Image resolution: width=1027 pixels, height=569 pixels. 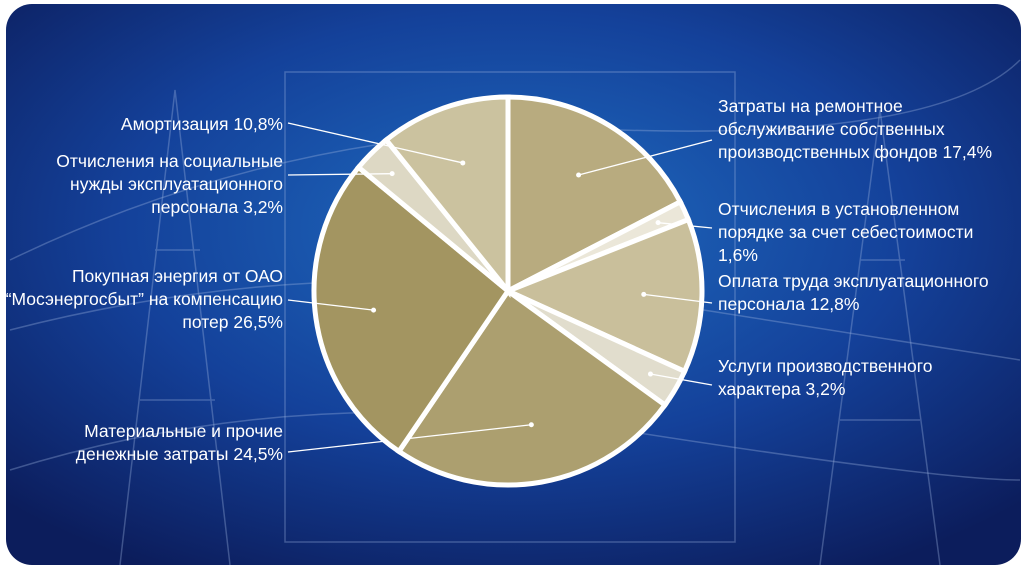 What do you see at coordinates (738, 255) in the screenshot?
I see `value-label: 1,6%` at bounding box center [738, 255].